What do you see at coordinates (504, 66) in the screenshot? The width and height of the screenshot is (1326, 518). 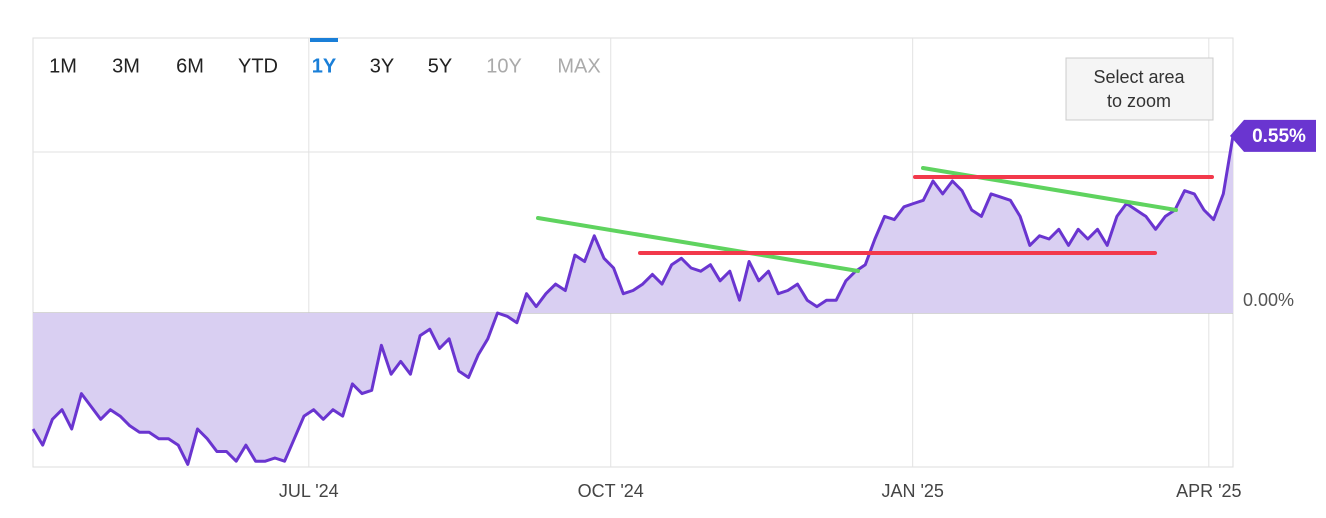 I see `range-button: 10Y` at bounding box center [504, 66].